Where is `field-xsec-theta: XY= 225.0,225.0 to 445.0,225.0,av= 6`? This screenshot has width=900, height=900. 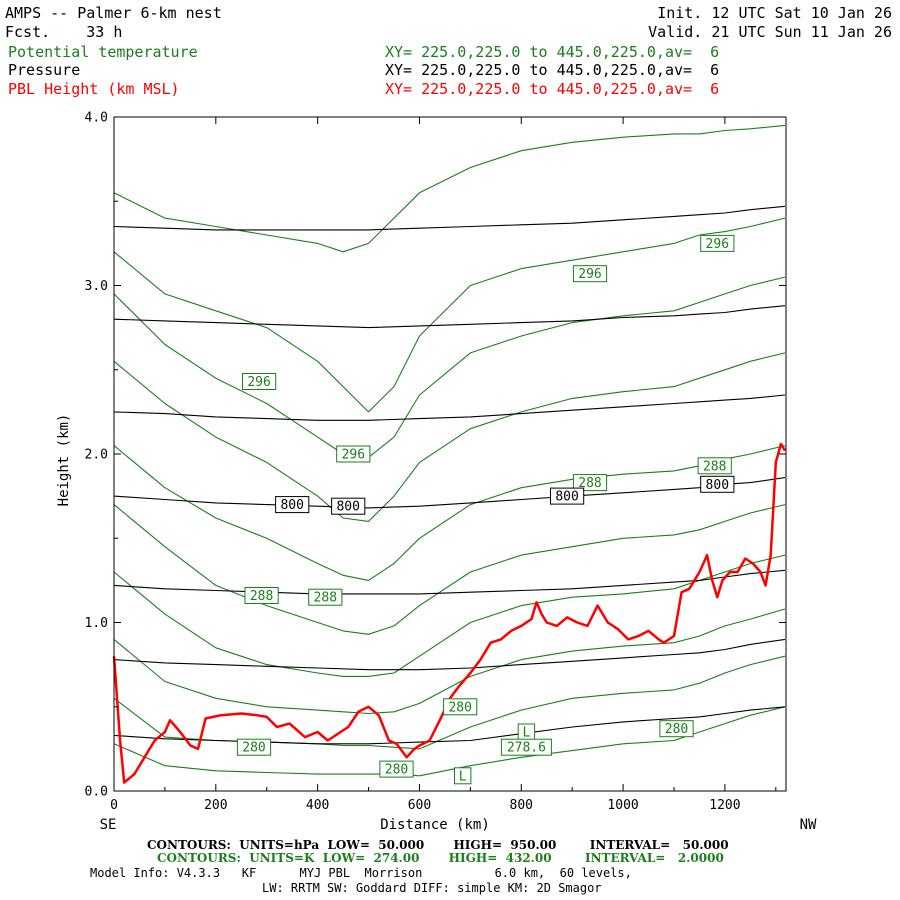 field-xsec-theta: XY= 225.0,225.0 to 445.0,225.0,av= 6 is located at coordinates (552, 52).